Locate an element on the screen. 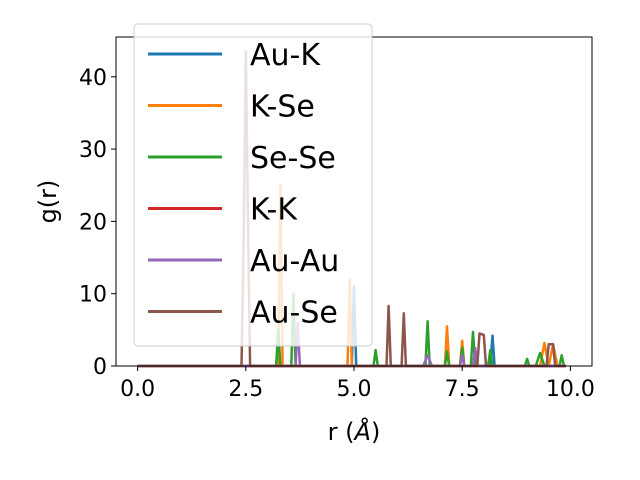 The width and height of the screenshot is (640, 480). legend-label: Au-Au is located at coordinates (294, 261).